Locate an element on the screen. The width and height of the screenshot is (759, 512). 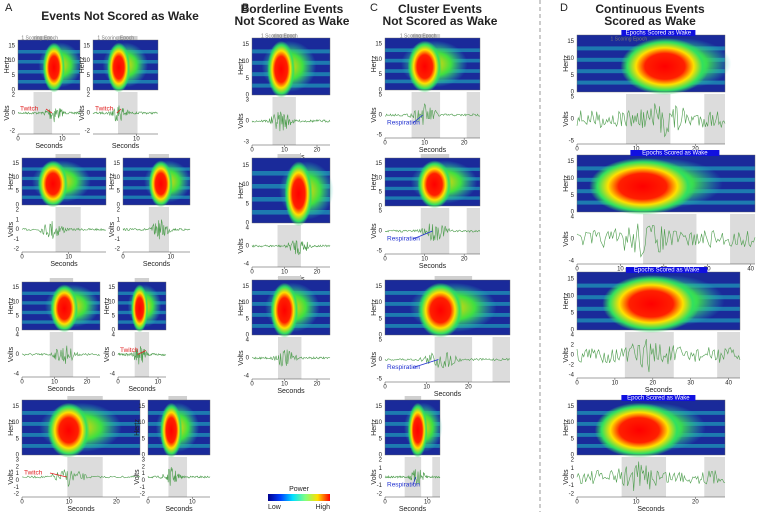
colorbar-title: Power is located at coordinates (299, 489).